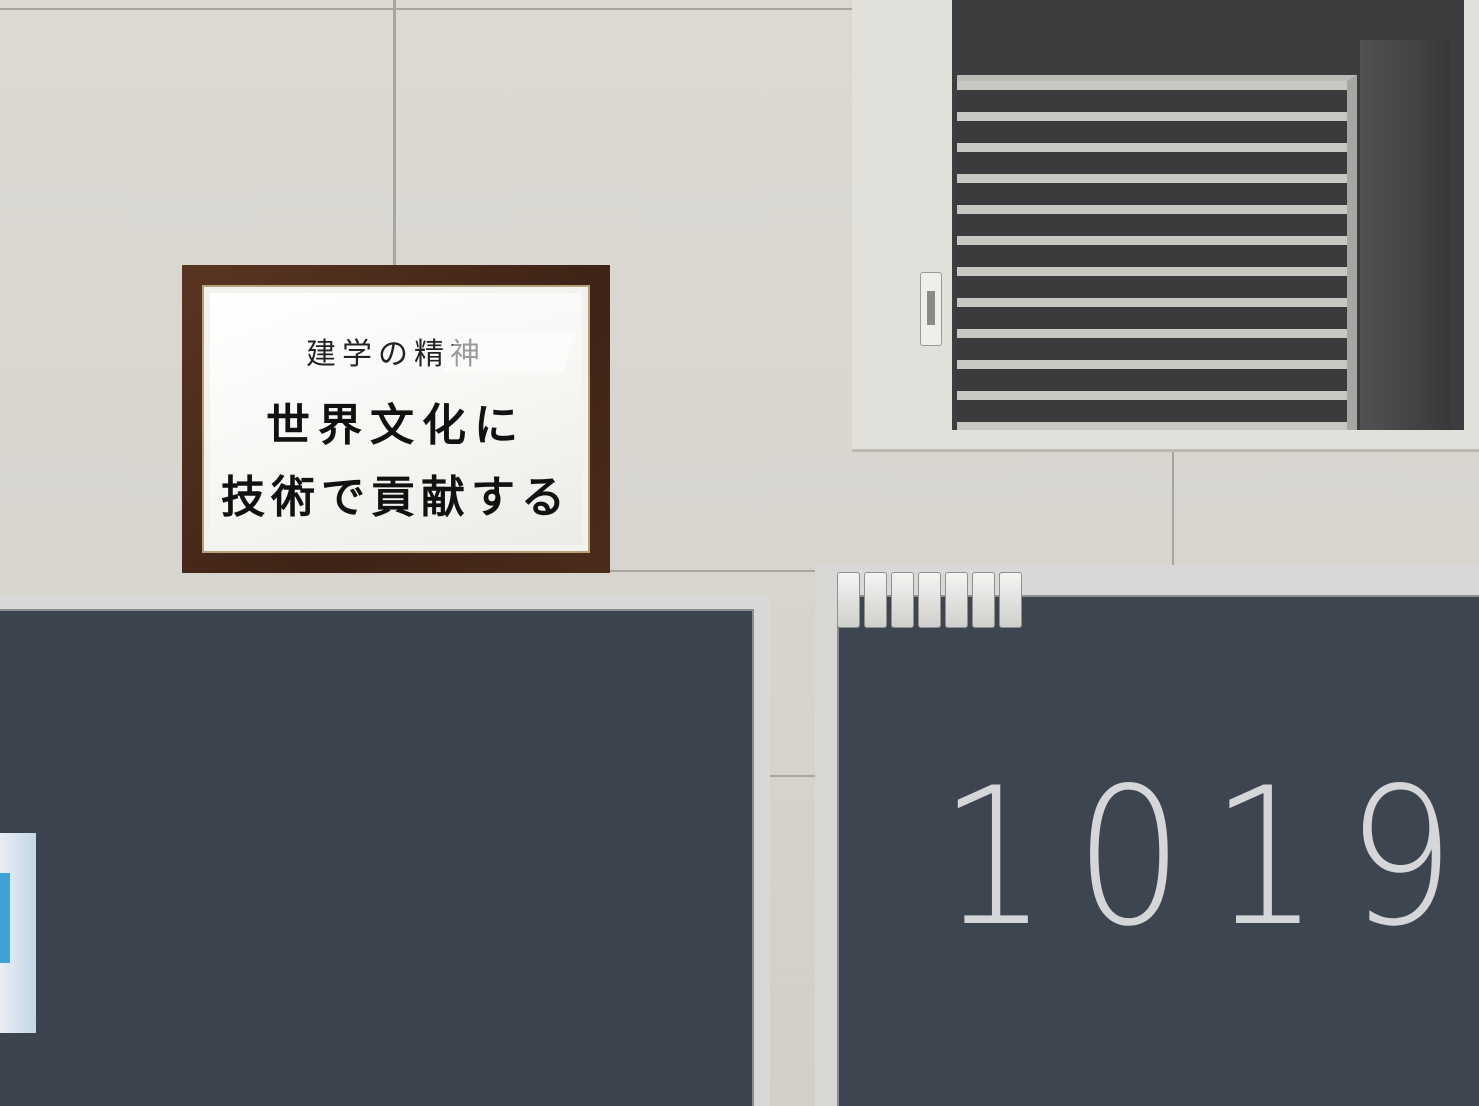 The width and height of the screenshot is (1479, 1106). Describe the element at coordinates (510, 353) in the screenshot. I see `glass-glare` at that location.